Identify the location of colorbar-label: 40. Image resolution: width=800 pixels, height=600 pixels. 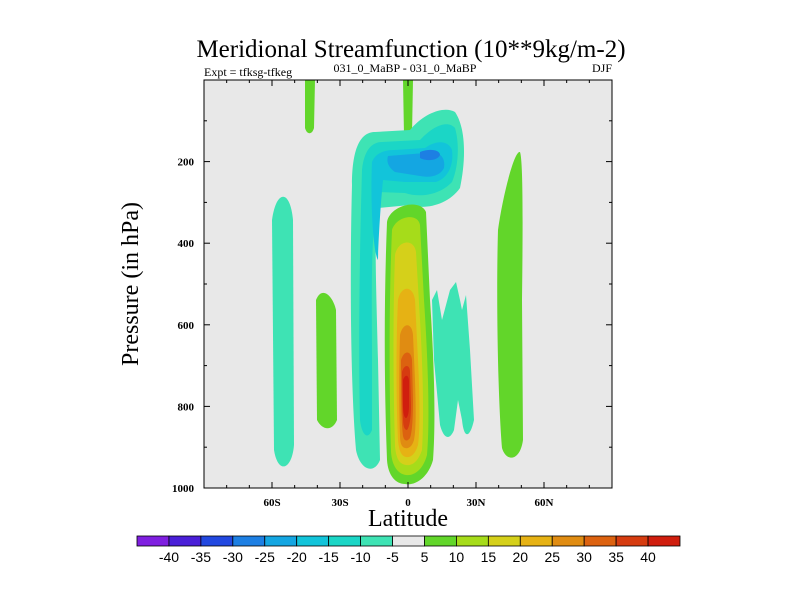
(648, 557).